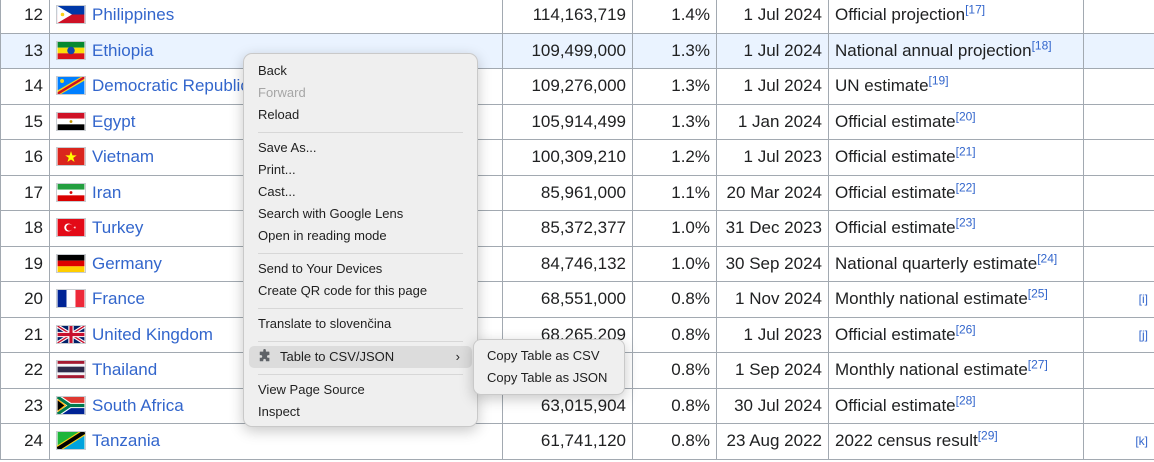 The width and height of the screenshot is (1154, 462). I want to click on menu-item-search-lens: Search with Google Lens, so click(331, 213).